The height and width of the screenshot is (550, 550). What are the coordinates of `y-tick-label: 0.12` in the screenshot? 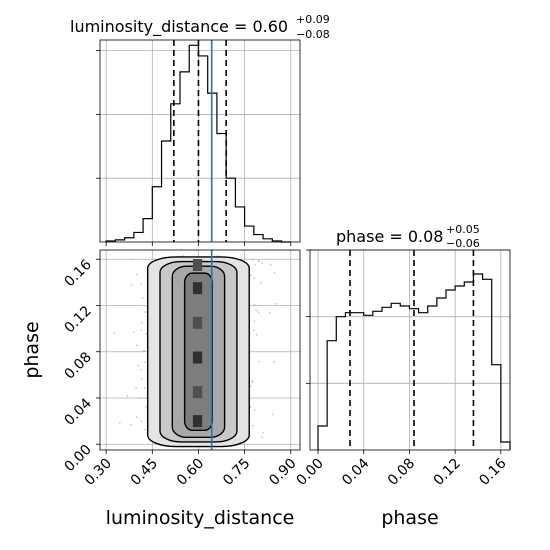 It's located at (77, 319).